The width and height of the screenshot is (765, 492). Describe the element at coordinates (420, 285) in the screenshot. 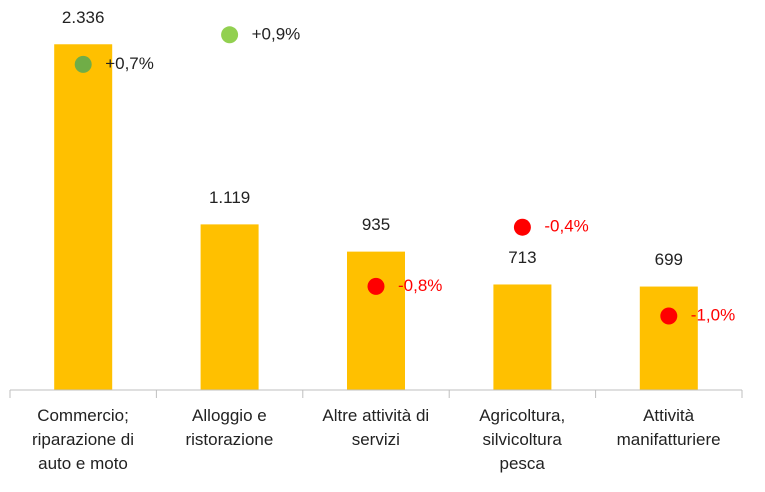

I see `value-label: -0,8%` at that location.